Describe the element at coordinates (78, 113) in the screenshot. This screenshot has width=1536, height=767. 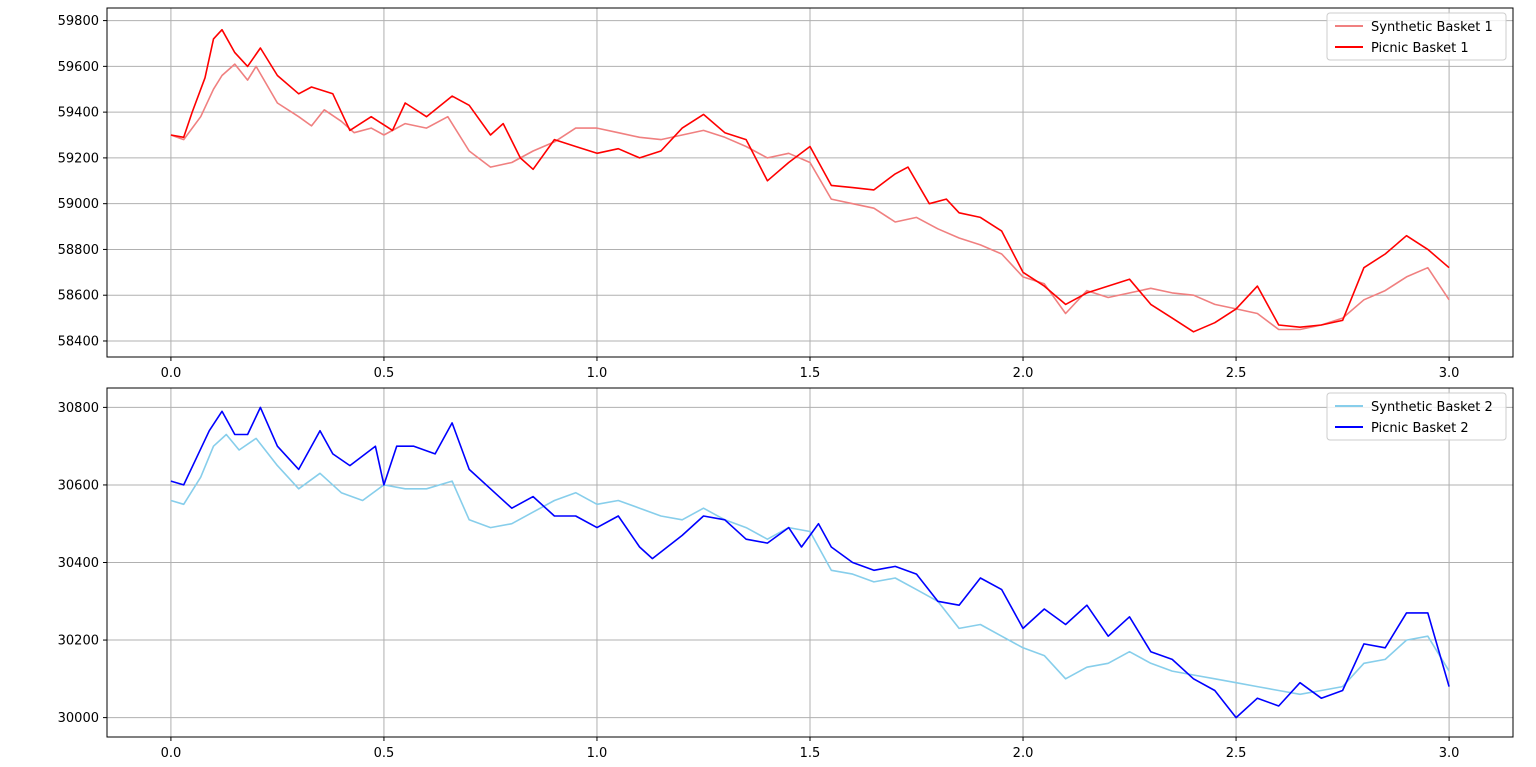
I see `y-tick-label: 59400` at that location.